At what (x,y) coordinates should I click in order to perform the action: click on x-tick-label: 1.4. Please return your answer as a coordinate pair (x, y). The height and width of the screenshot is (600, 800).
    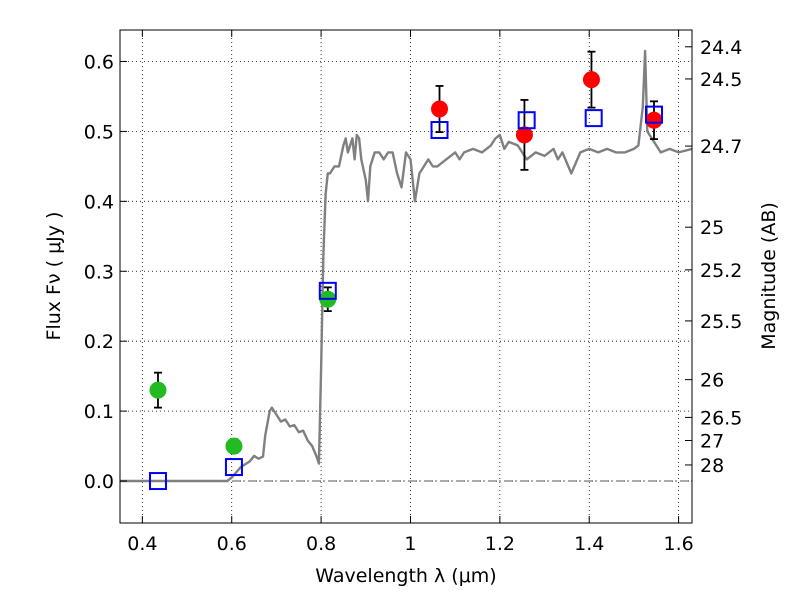
    Looking at the image, I should click on (589, 544).